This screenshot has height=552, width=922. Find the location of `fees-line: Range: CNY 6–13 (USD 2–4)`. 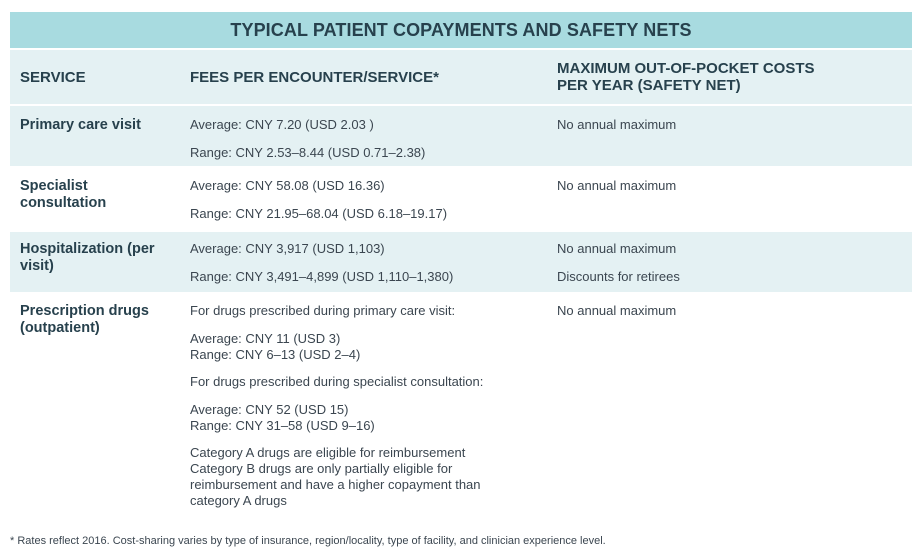

fees-line: Range: CNY 6–13 (USD 2–4) is located at coordinates (275, 354).